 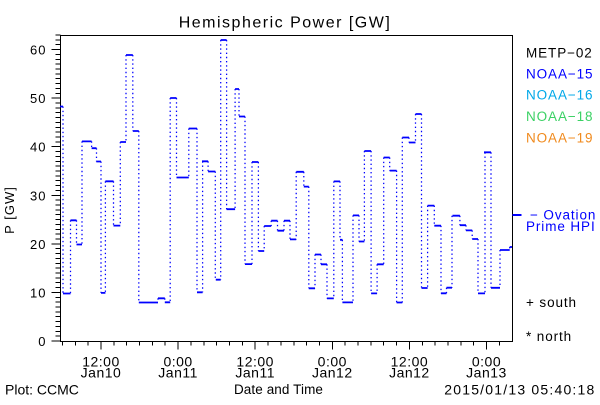 What do you see at coordinates (486, 373) in the screenshot?
I see `svg-text: Jan13` at bounding box center [486, 373].